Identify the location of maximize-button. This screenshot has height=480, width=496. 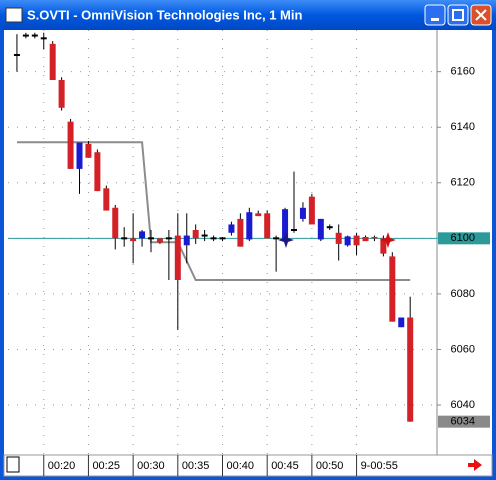
(458, 15).